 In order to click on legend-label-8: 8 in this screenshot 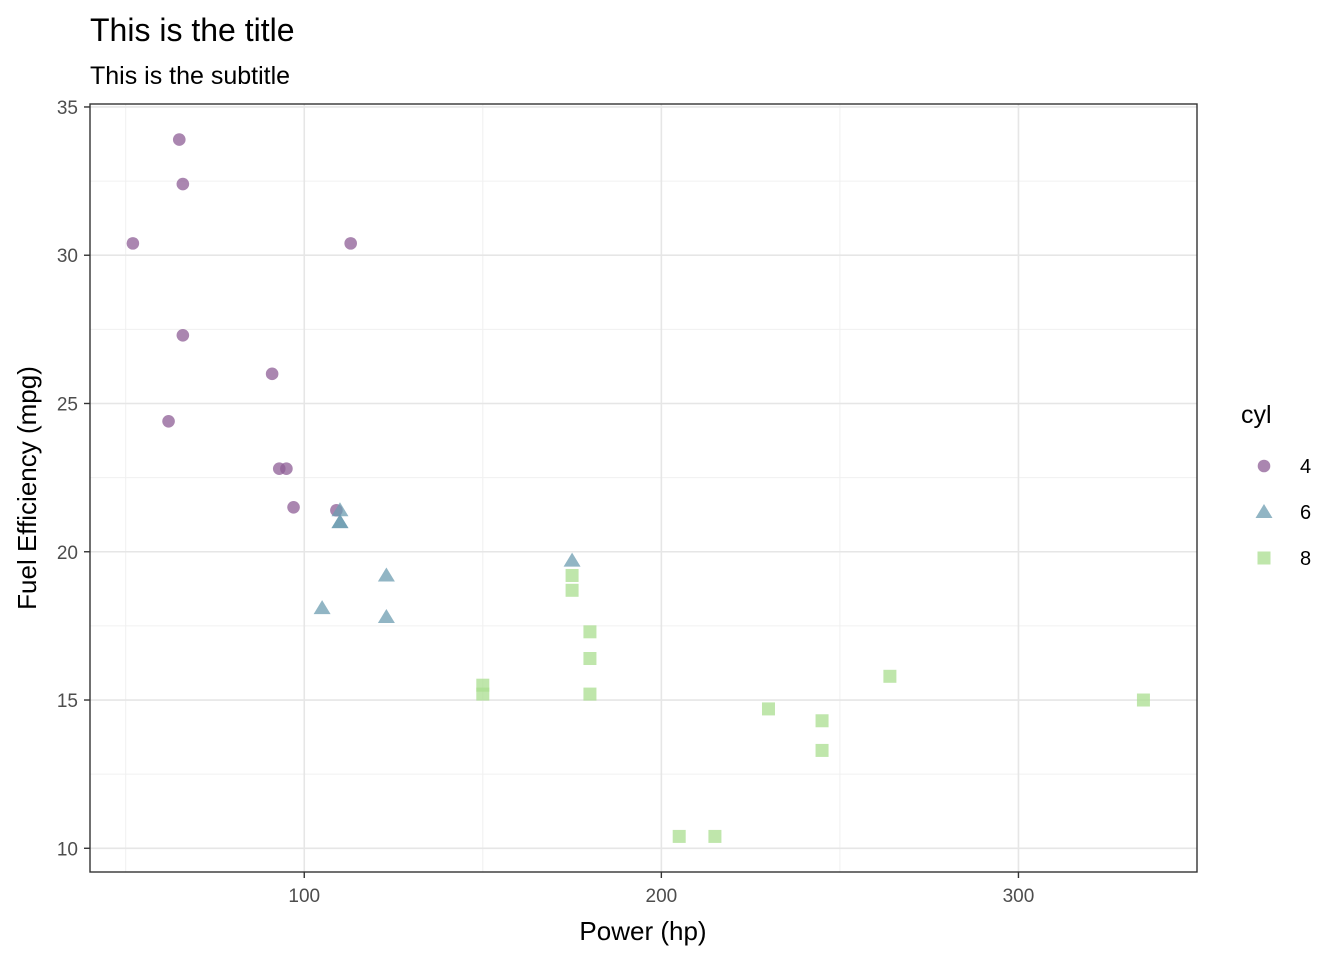, I will do `click(1305, 559)`.